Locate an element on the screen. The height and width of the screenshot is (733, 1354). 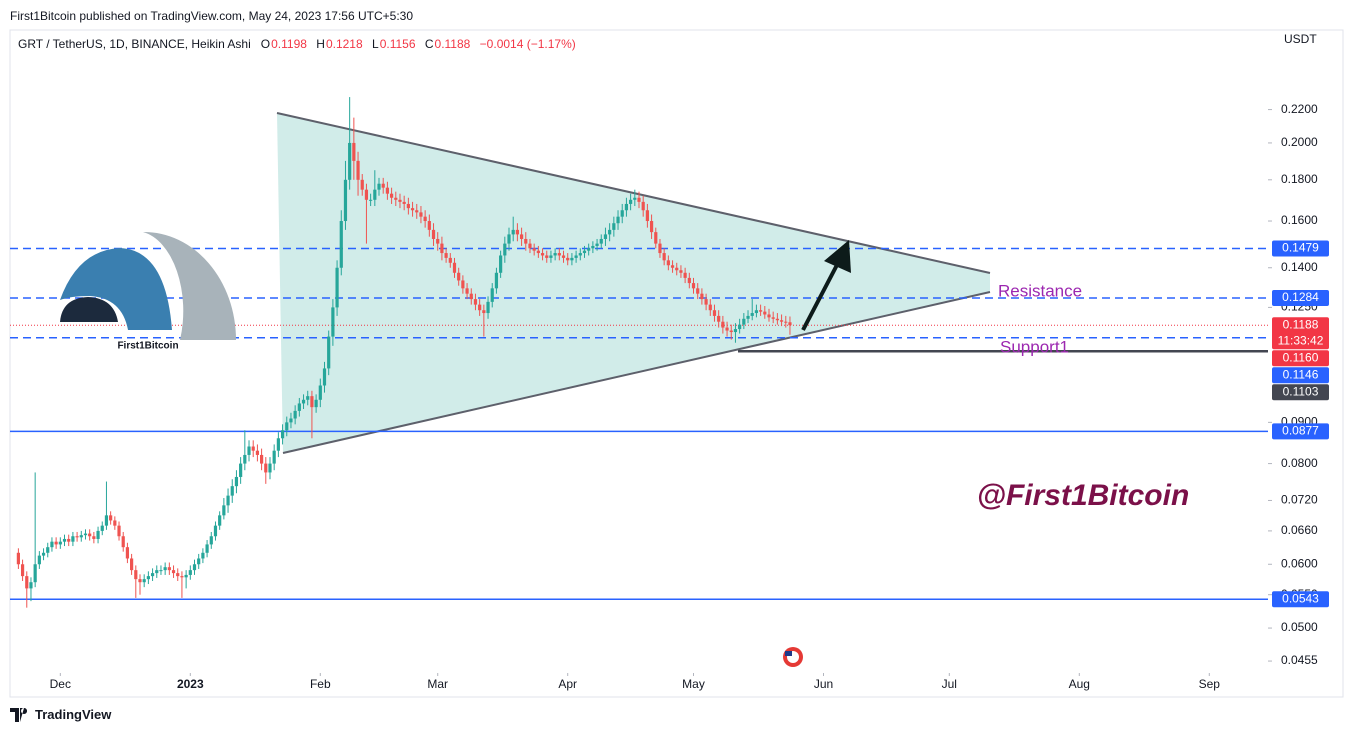
countdown-label: 11:33:42 is located at coordinates (1301, 340).